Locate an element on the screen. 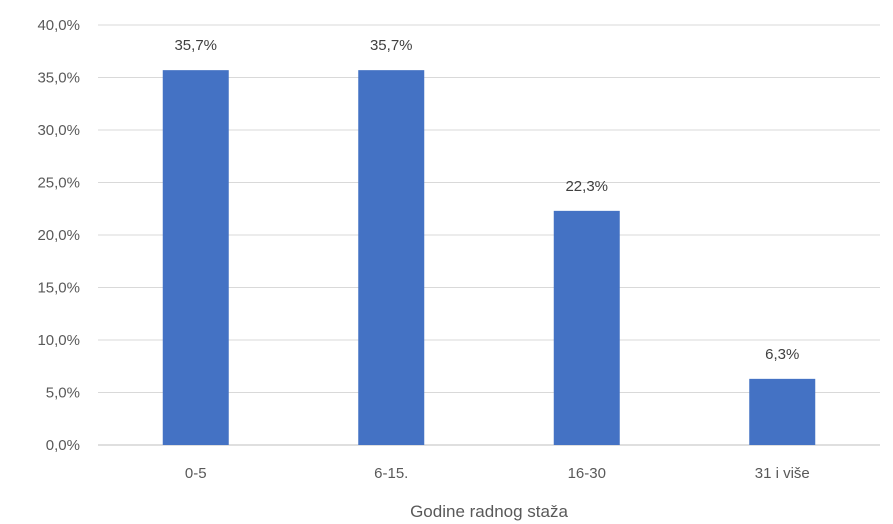  x-tick-label: 31 i više is located at coordinates (782, 473).